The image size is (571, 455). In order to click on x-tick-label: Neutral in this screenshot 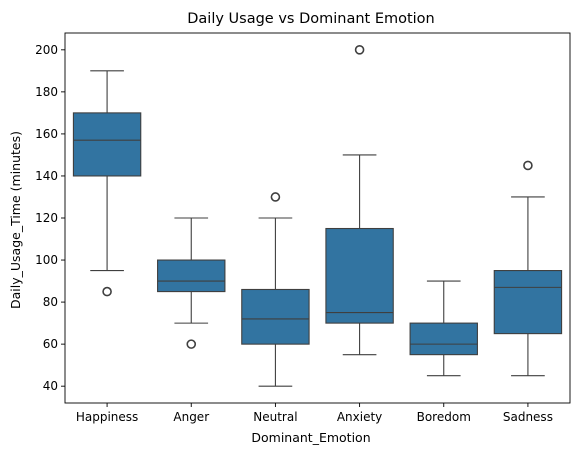, I will do `click(275, 417)`.